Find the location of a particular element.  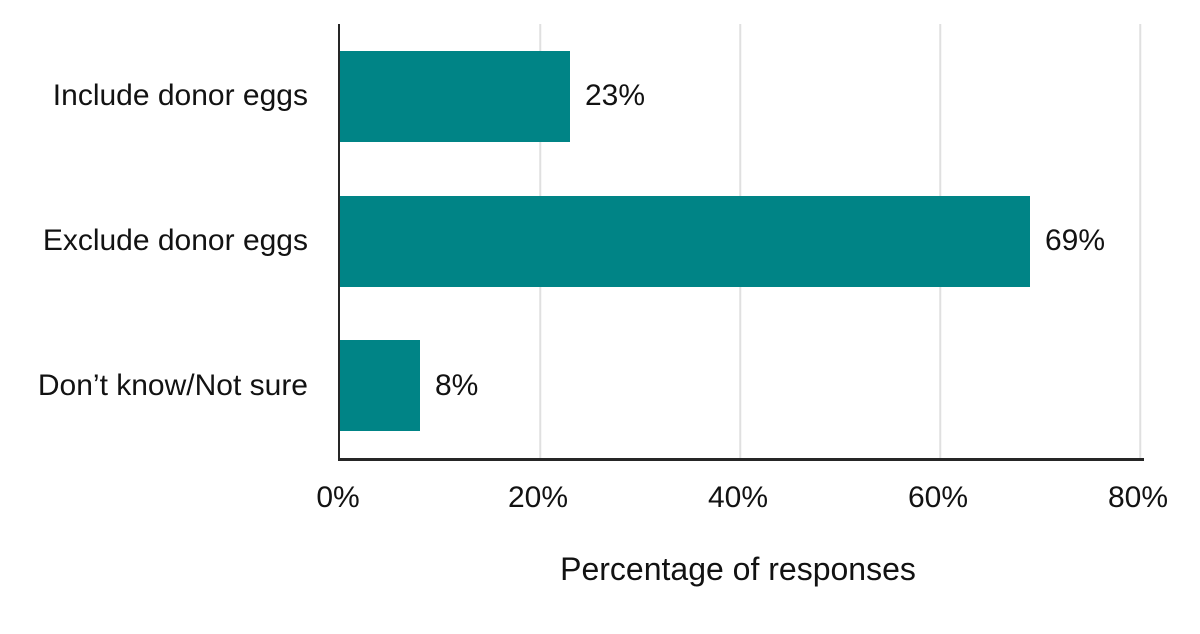

bar: 8% is located at coordinates (409, 386).